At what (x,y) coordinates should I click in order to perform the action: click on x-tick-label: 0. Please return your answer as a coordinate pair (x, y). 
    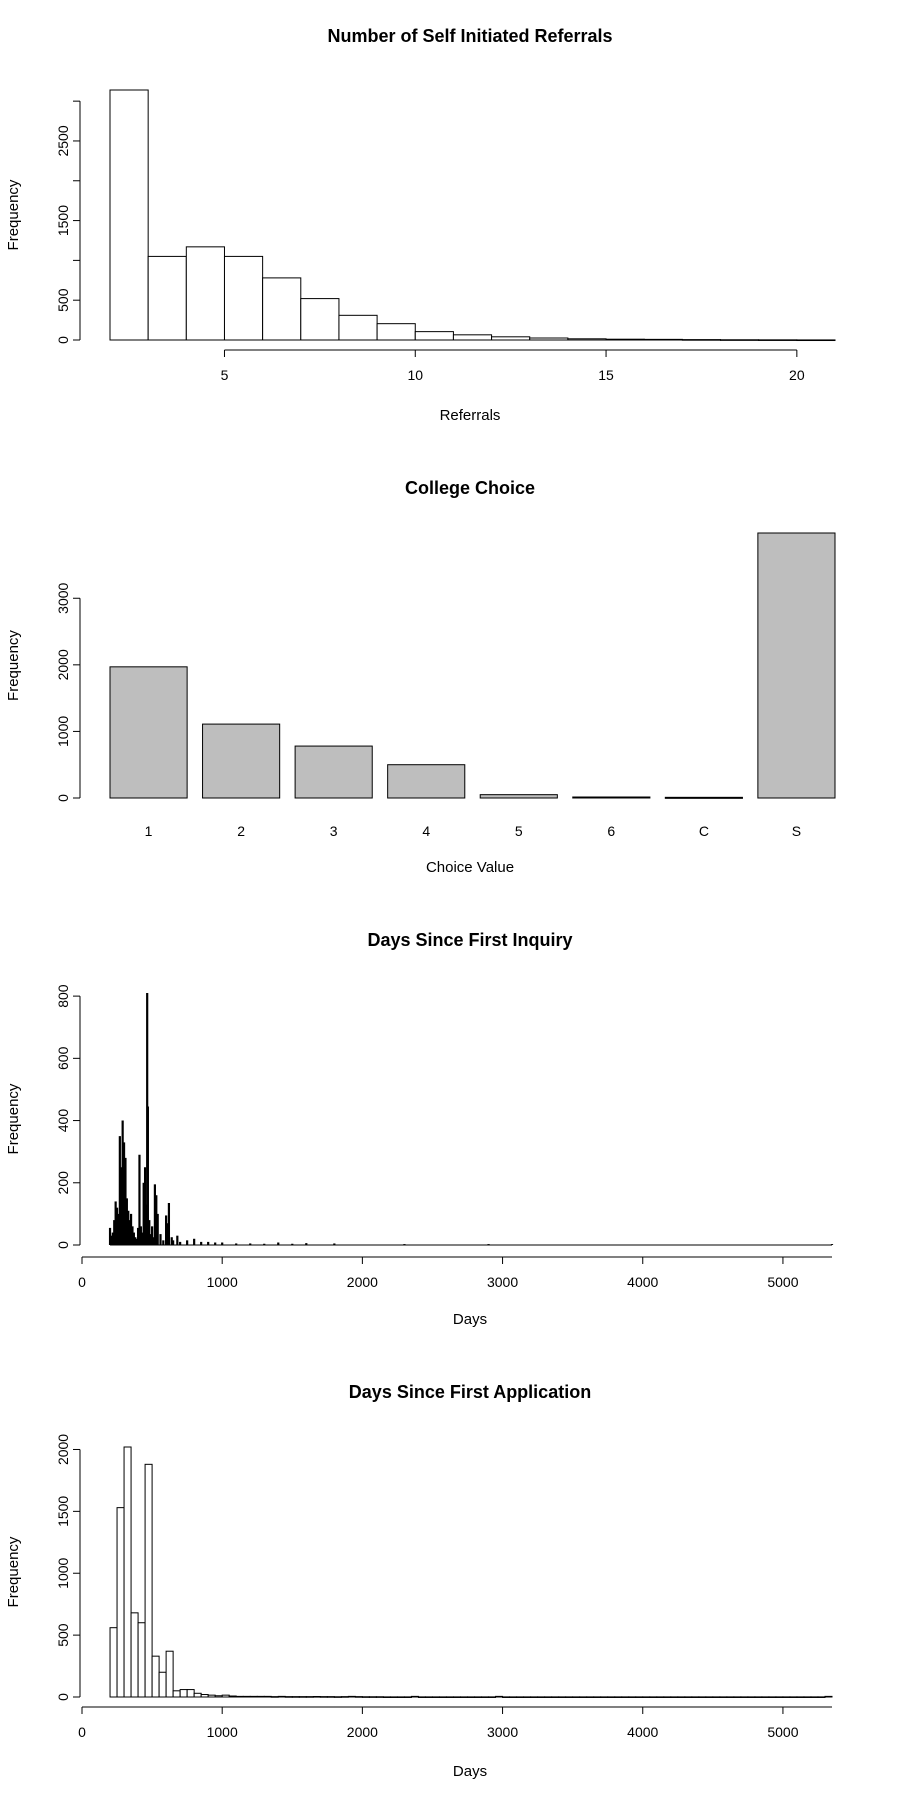
    Looking at the image, I should click on (82, 1732).